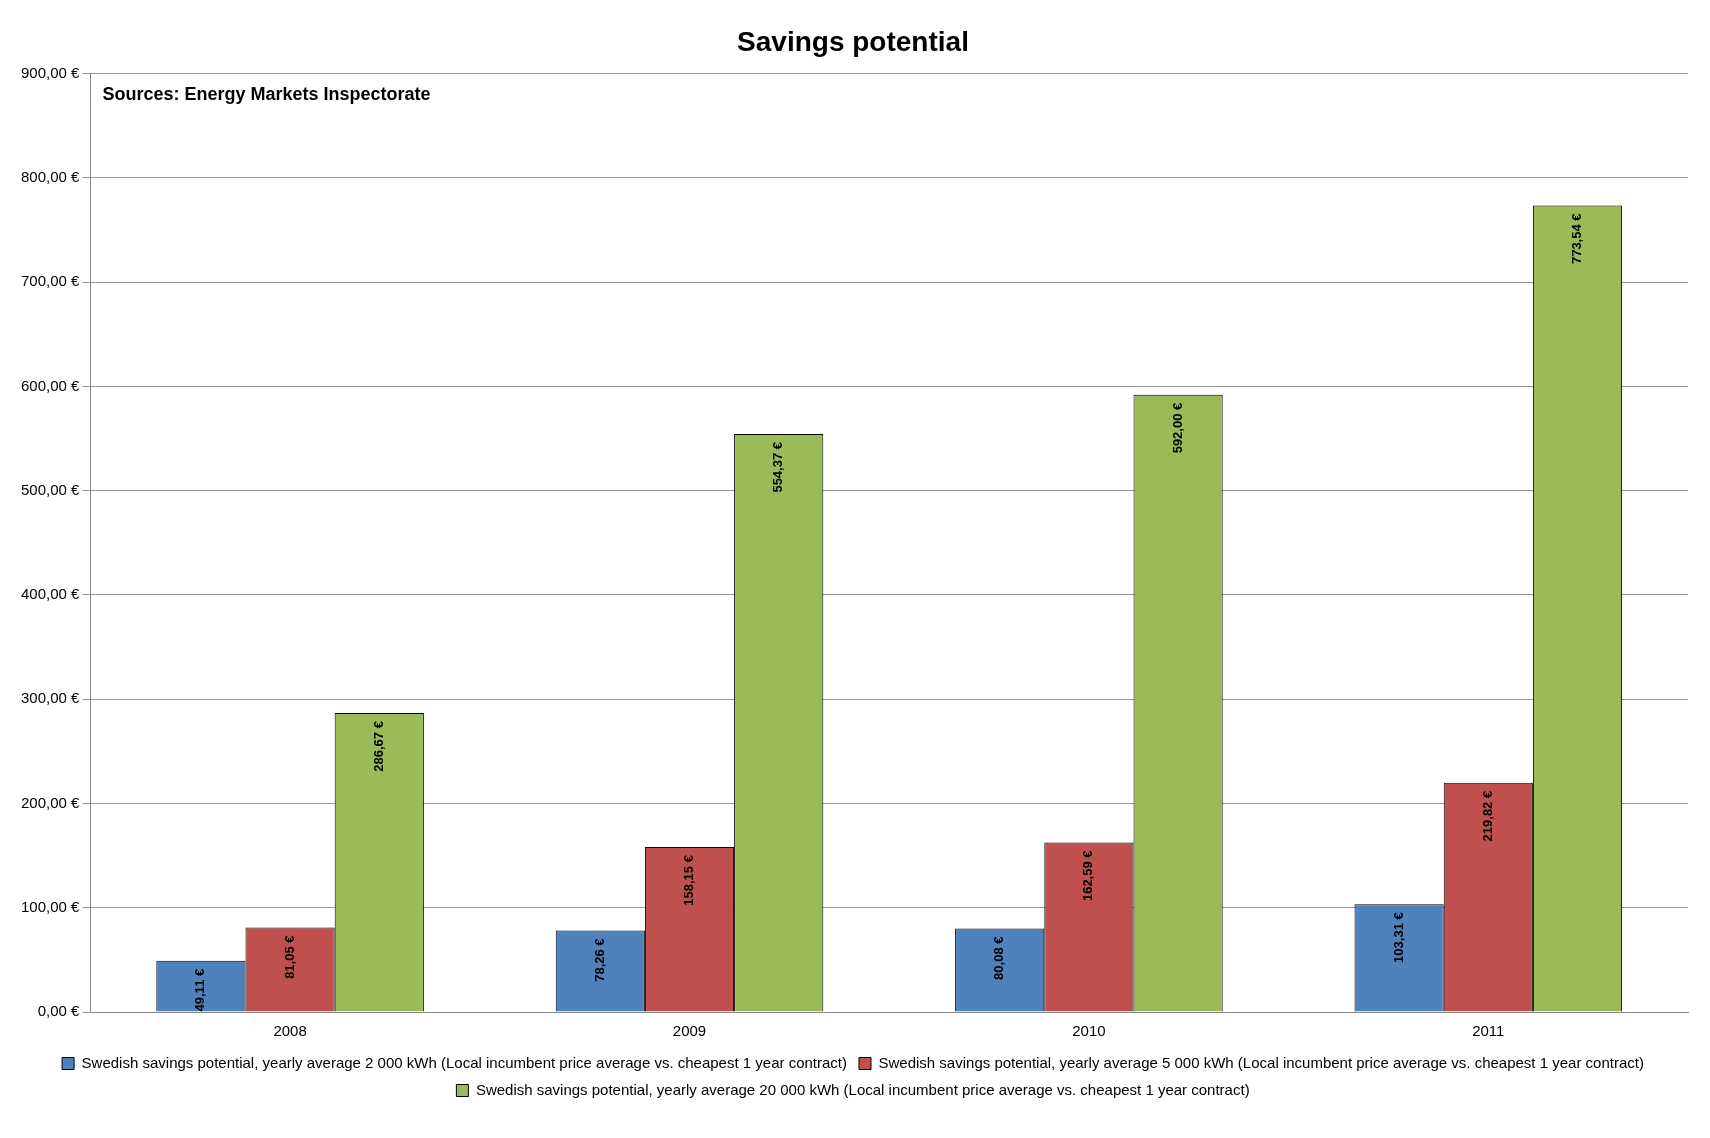 The width and height of the screenshot is (1710, 1138). I want to click on data-label: 554,37 €, so click(778, 467).